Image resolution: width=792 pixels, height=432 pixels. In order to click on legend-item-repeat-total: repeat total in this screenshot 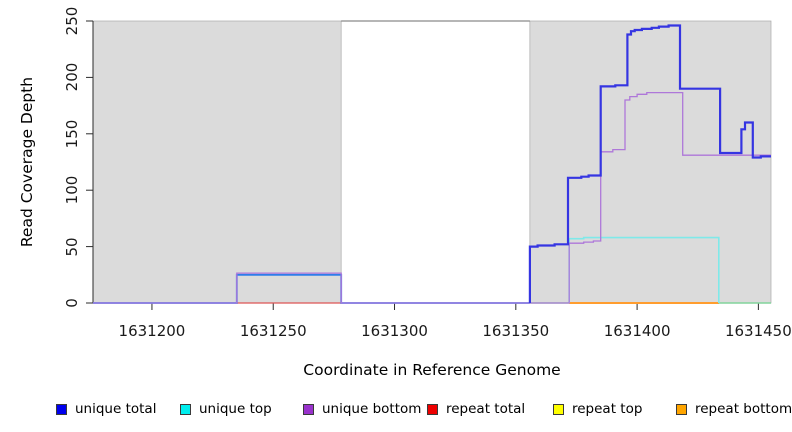, I will do `click(476, 409)`.